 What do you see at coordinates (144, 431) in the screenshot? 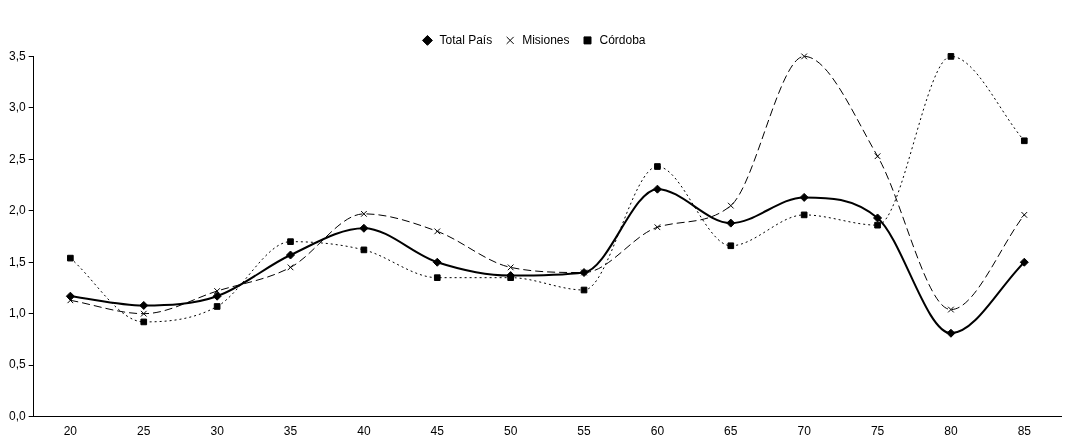
I see `x-tick-label: 25` at bounding box center [144, 431].